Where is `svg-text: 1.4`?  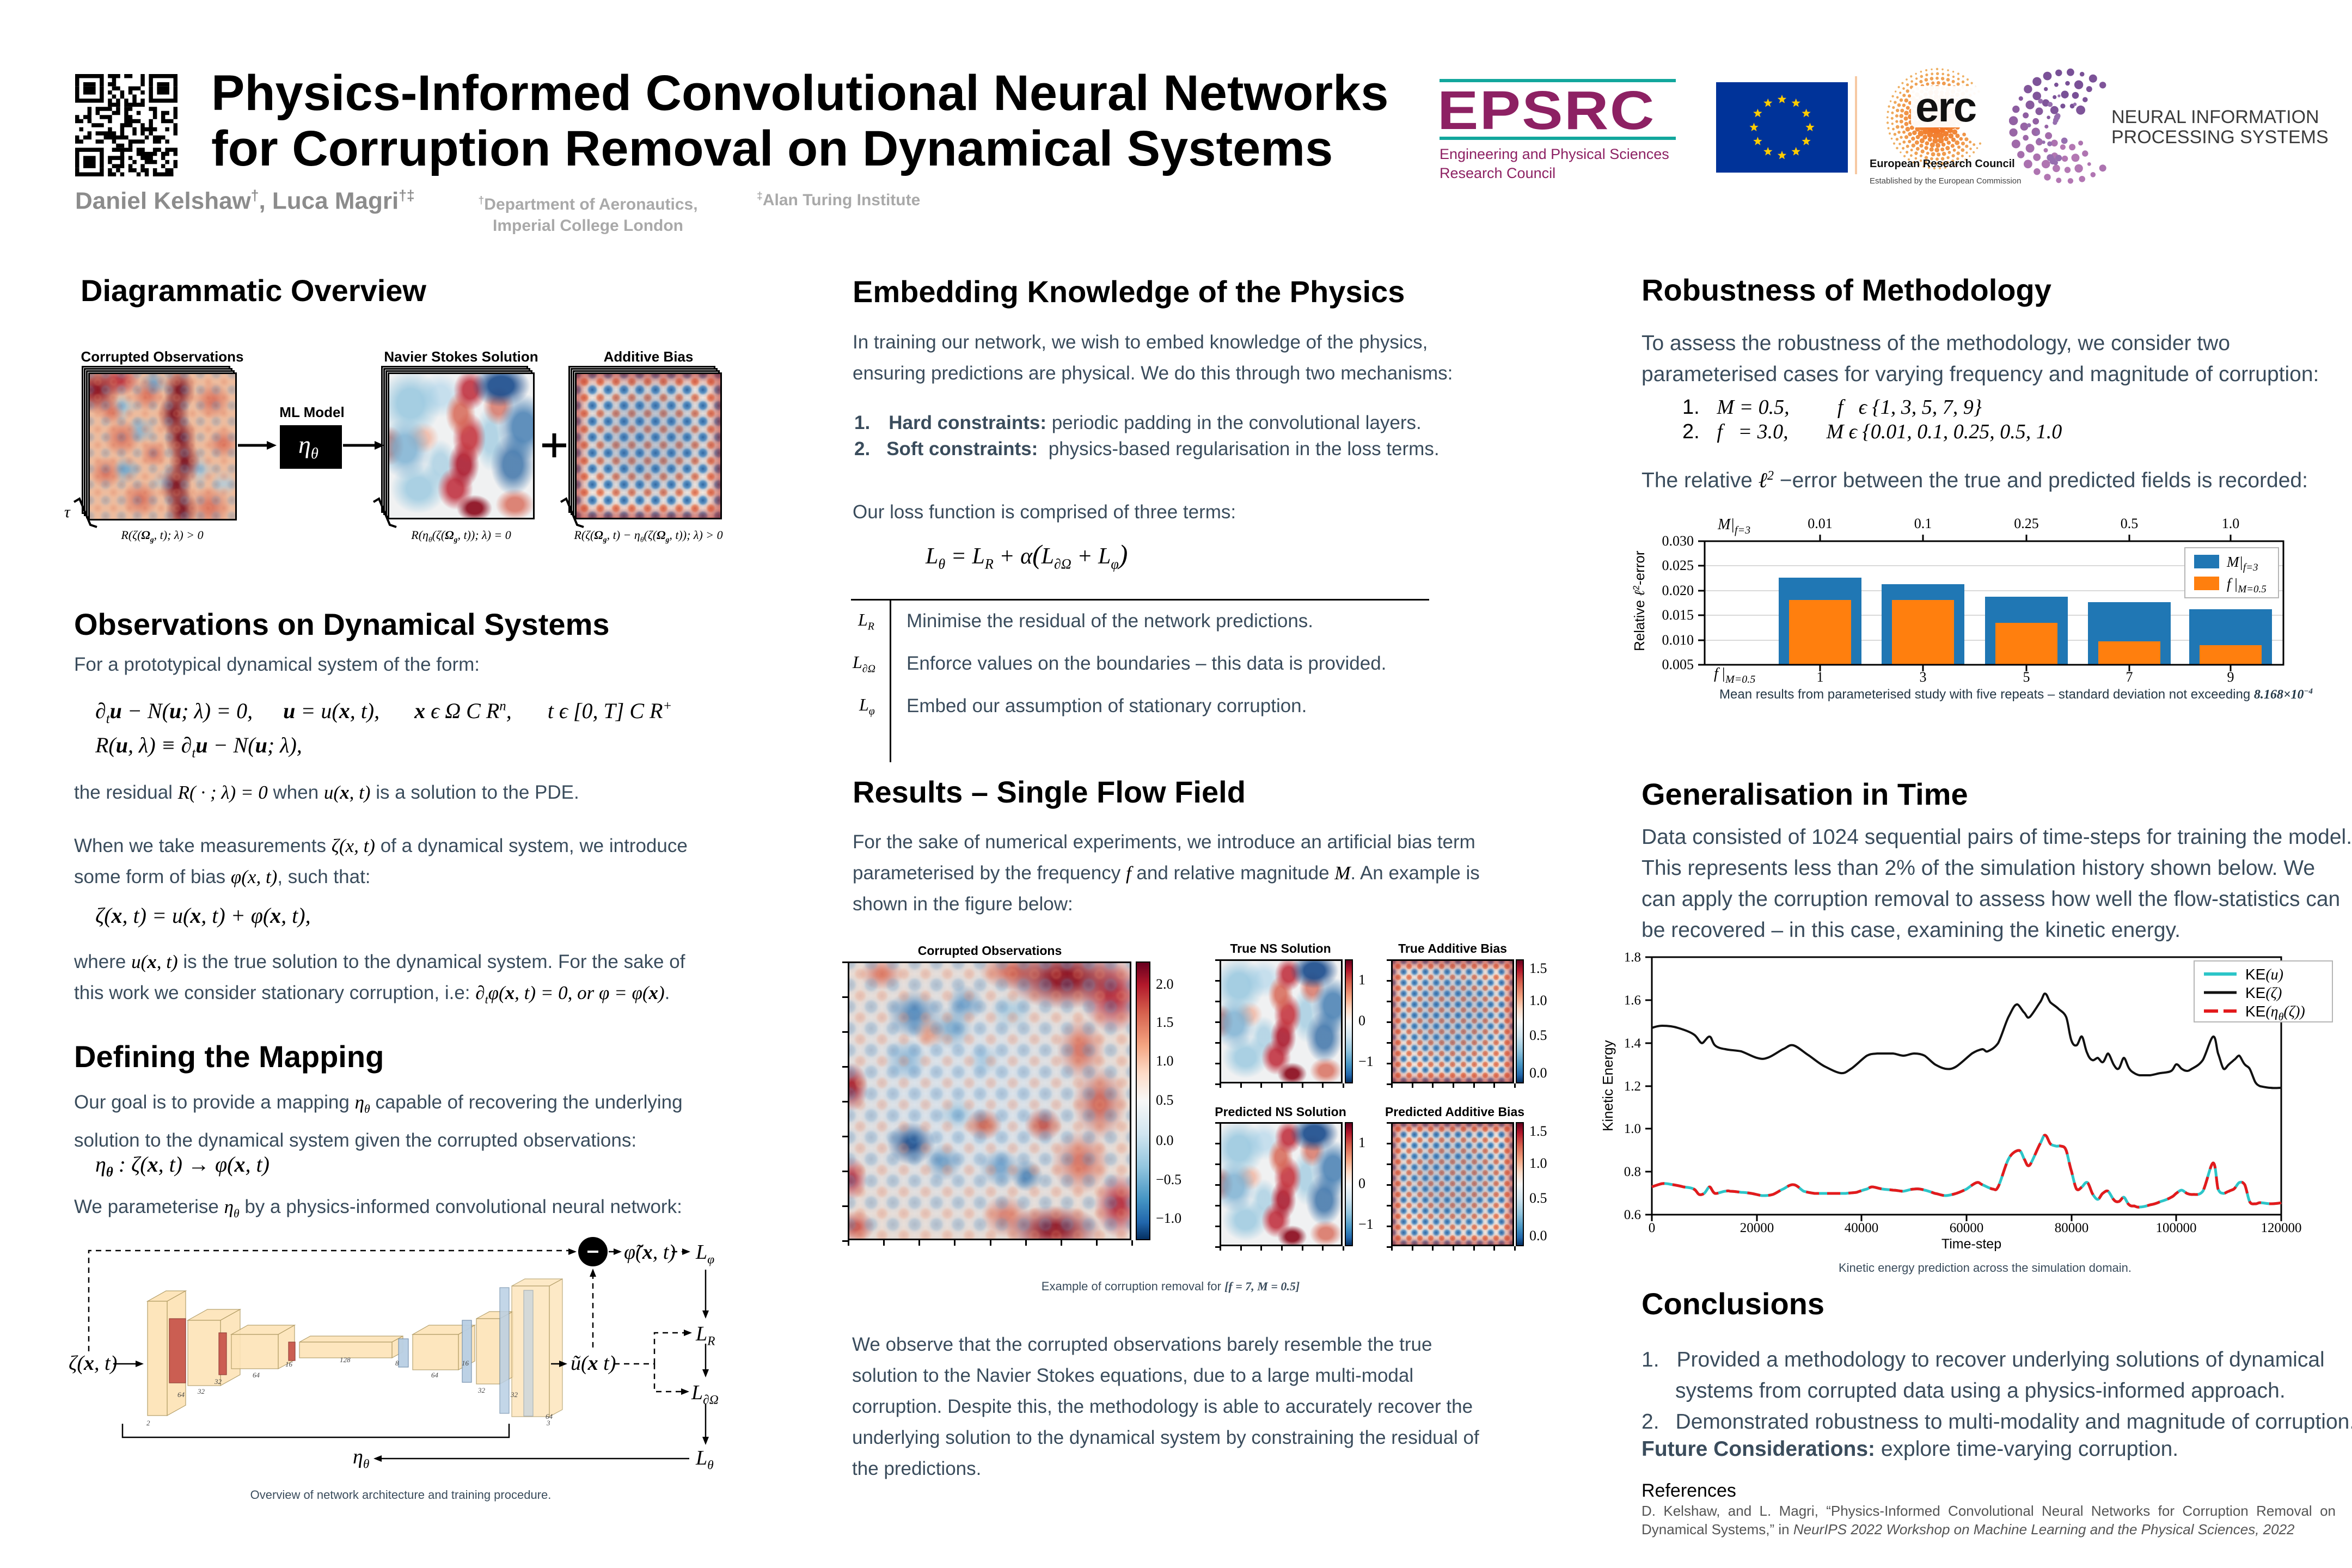
svg-text: 1.4 is located at coordinates (1632, 1043).